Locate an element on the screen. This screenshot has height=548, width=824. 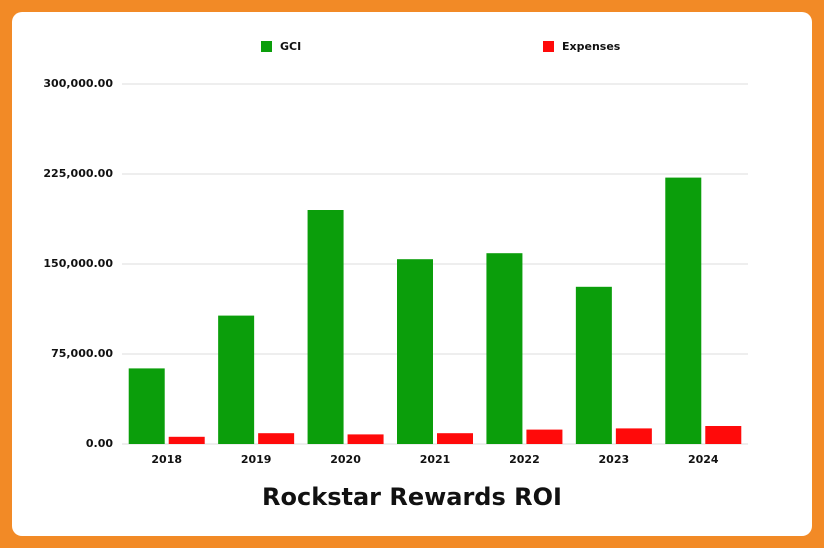
y-tick-label: 300,000.00 is located at coordinates (78, 83).